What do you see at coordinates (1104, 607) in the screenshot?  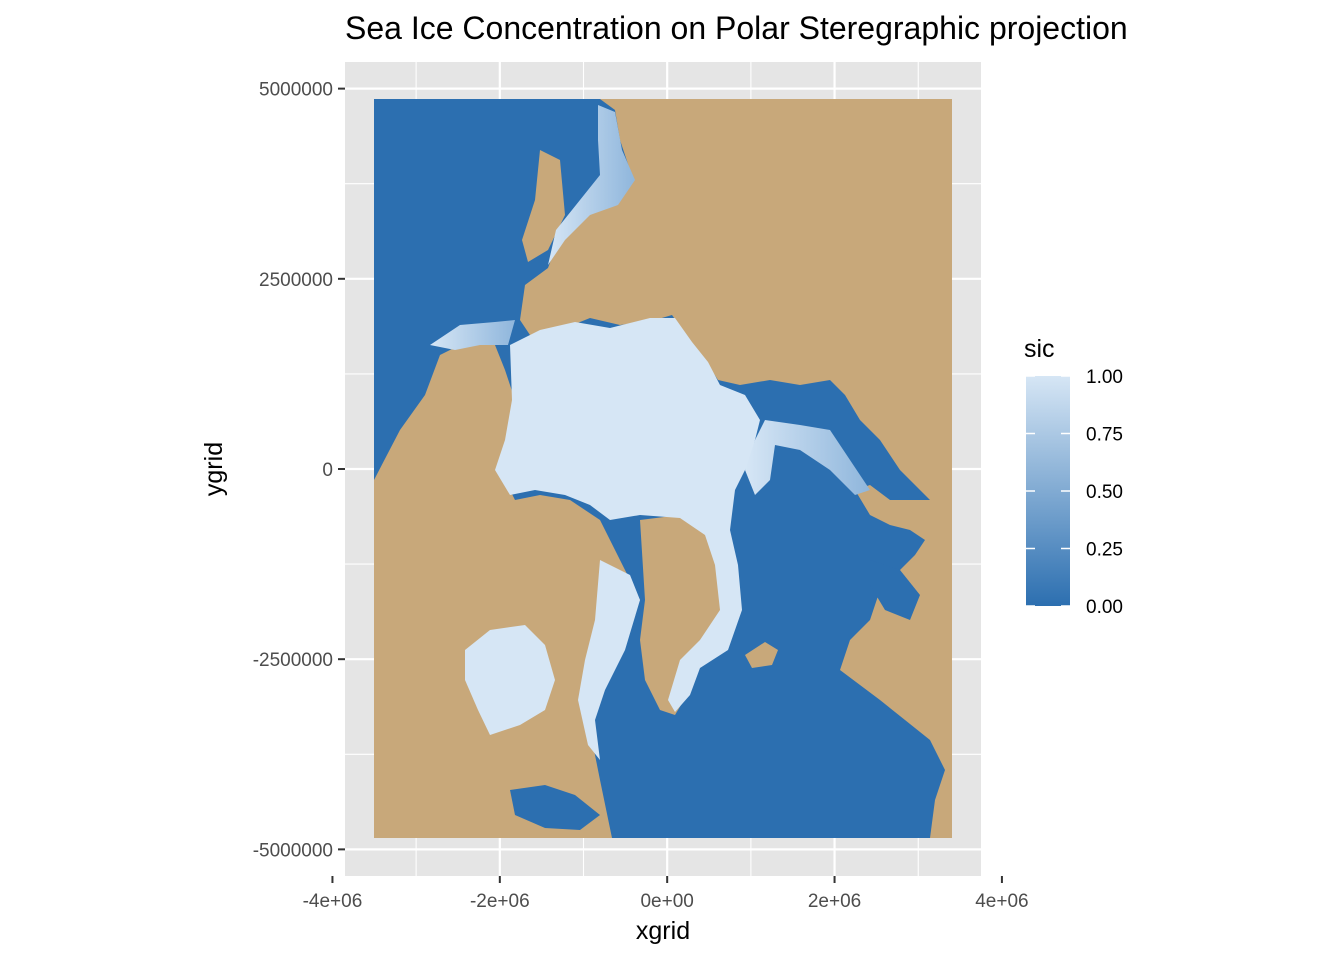 I see `legend-tick-label: 0.00` at bounding box center [1104, 607].